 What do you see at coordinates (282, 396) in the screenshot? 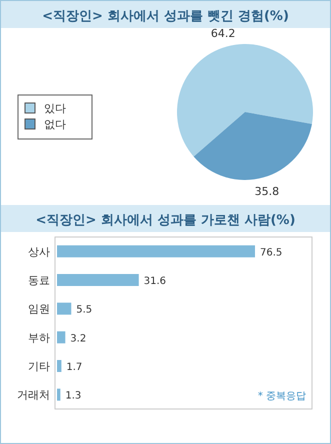
I see `text: * 중복응답` at bounding box center [282, 396].